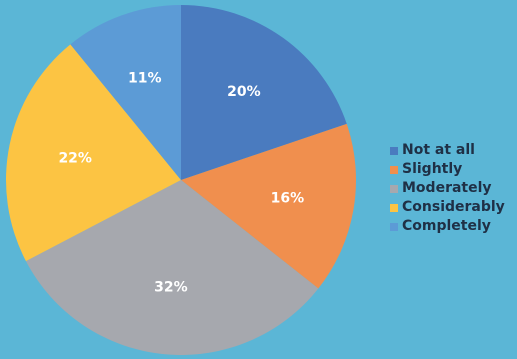 The width and height of the screenshot is (517, 359). What do you see at coordinates (432, 168) in the screenshot?
I see `legend-label: Slightly` at bounding box center [432, 168].